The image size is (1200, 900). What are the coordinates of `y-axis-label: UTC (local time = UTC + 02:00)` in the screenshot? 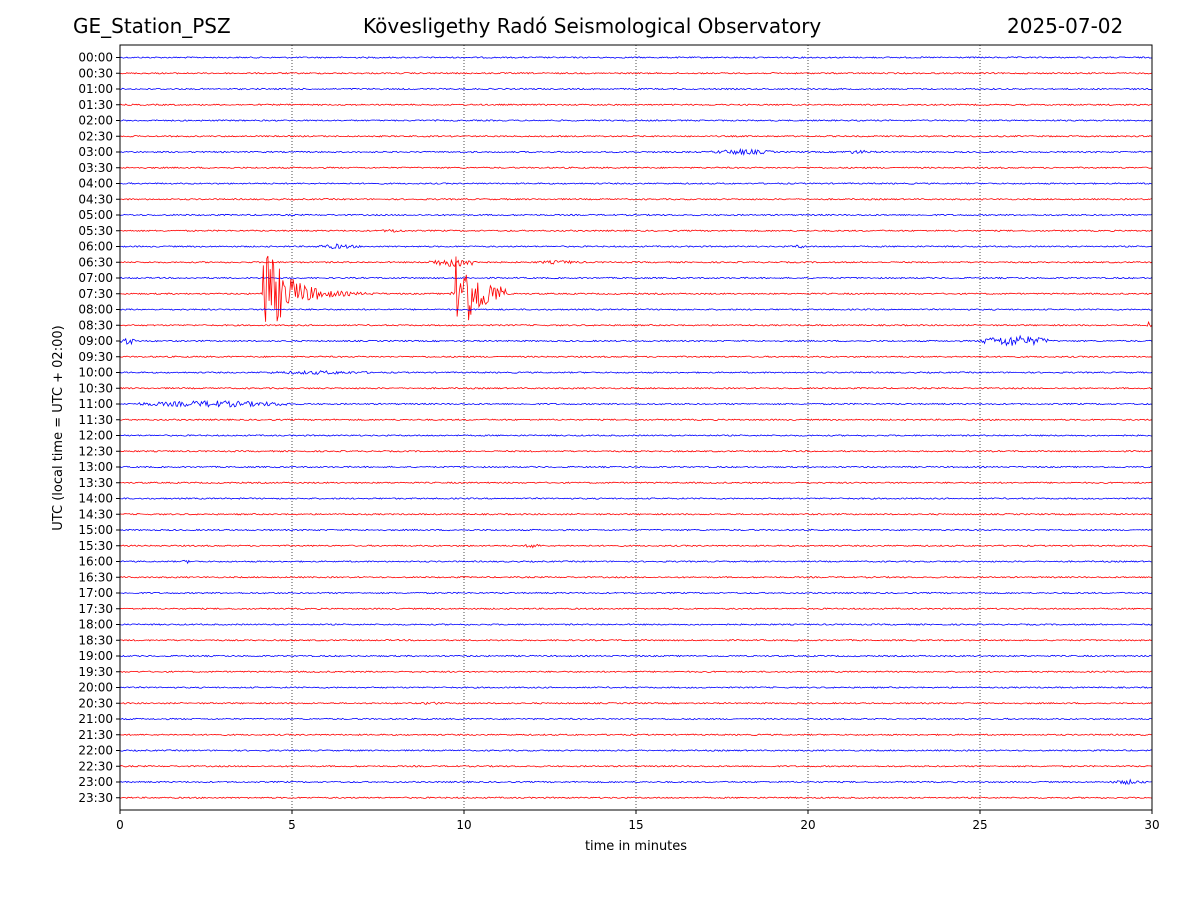 It's located at (58, 427).